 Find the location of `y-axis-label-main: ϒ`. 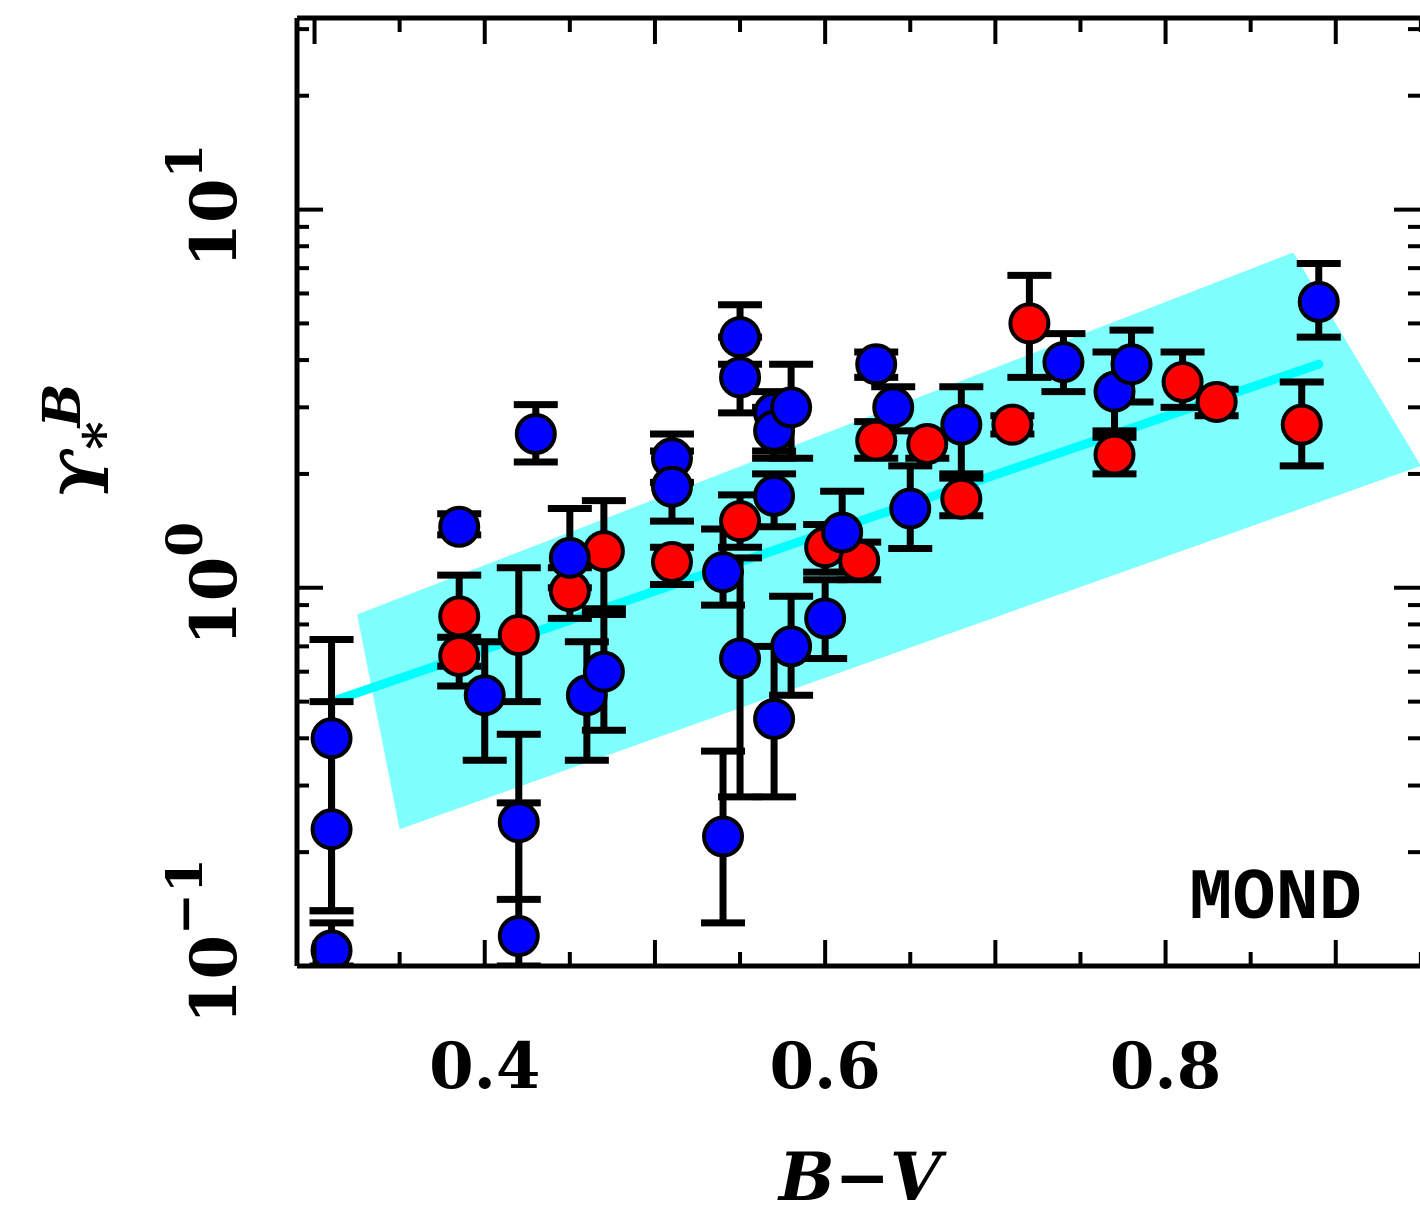

y-axis-label-main: ϒ is located at coordinates (85, 474).